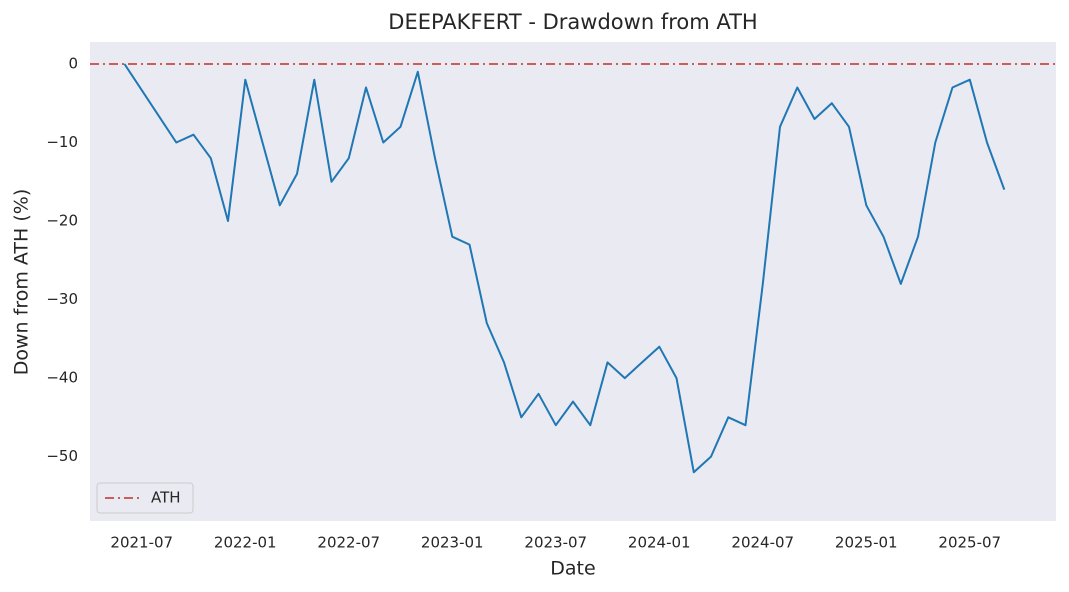 The width and height of the screenshot is (1069, 592). What do you see at coordinates (572, 22) in the screenshot?
I see `chart-title: DEEPAKFERT - Drawdown from ATH` at bounding box center [572, 22].